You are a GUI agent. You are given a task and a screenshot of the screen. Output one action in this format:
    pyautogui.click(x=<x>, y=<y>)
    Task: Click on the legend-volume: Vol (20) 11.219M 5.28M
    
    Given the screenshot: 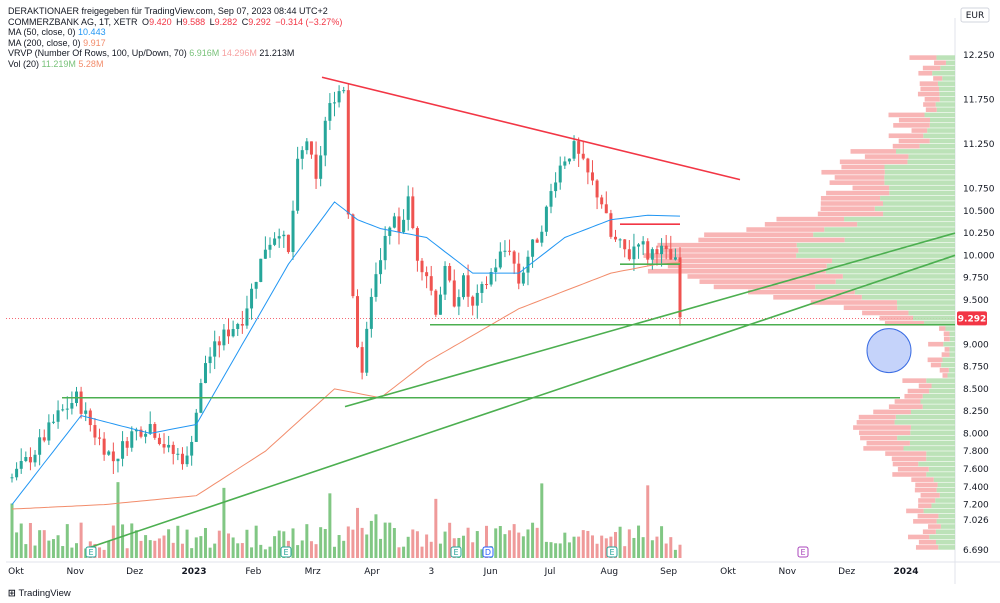 What is the action you would take?
    pyautogui.click(x=56, y=63)
    